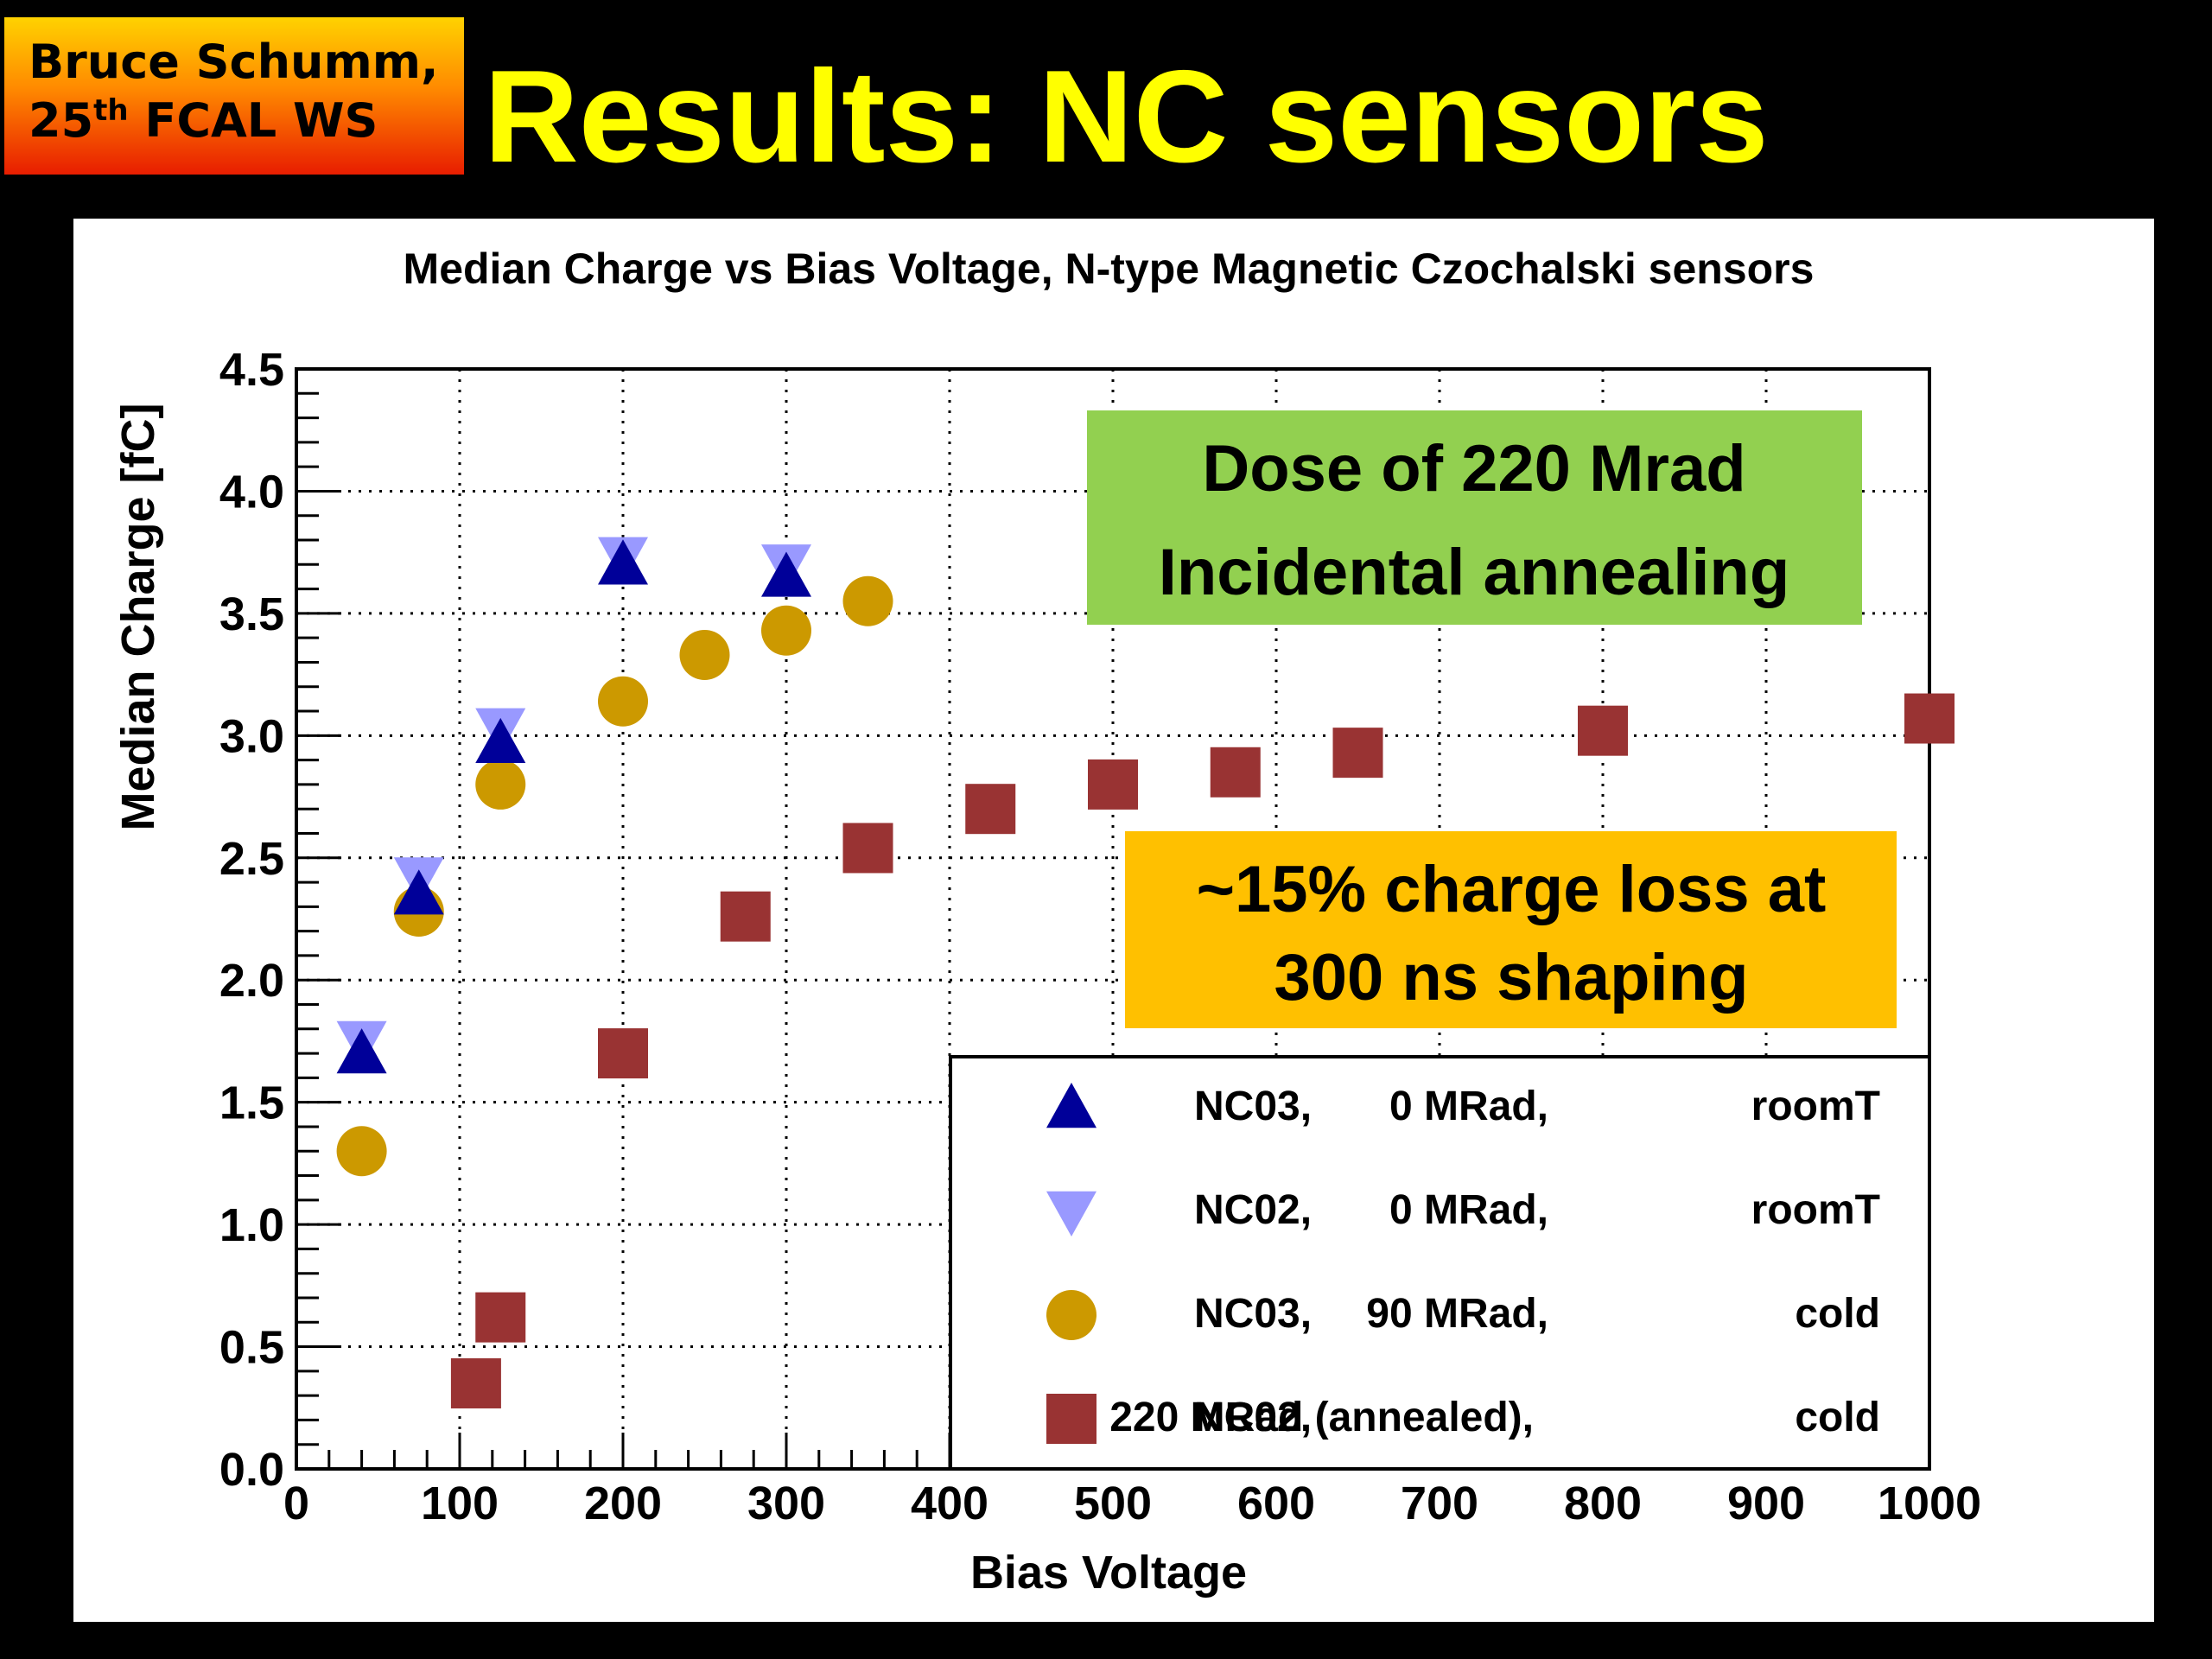 This screenshot has height=1659, width=2212. What do you see at coordinates (1108, 1573) in the screenshot?
I see `x-axis-label: Bias Voltage` at bounding box center [1108, 1573].